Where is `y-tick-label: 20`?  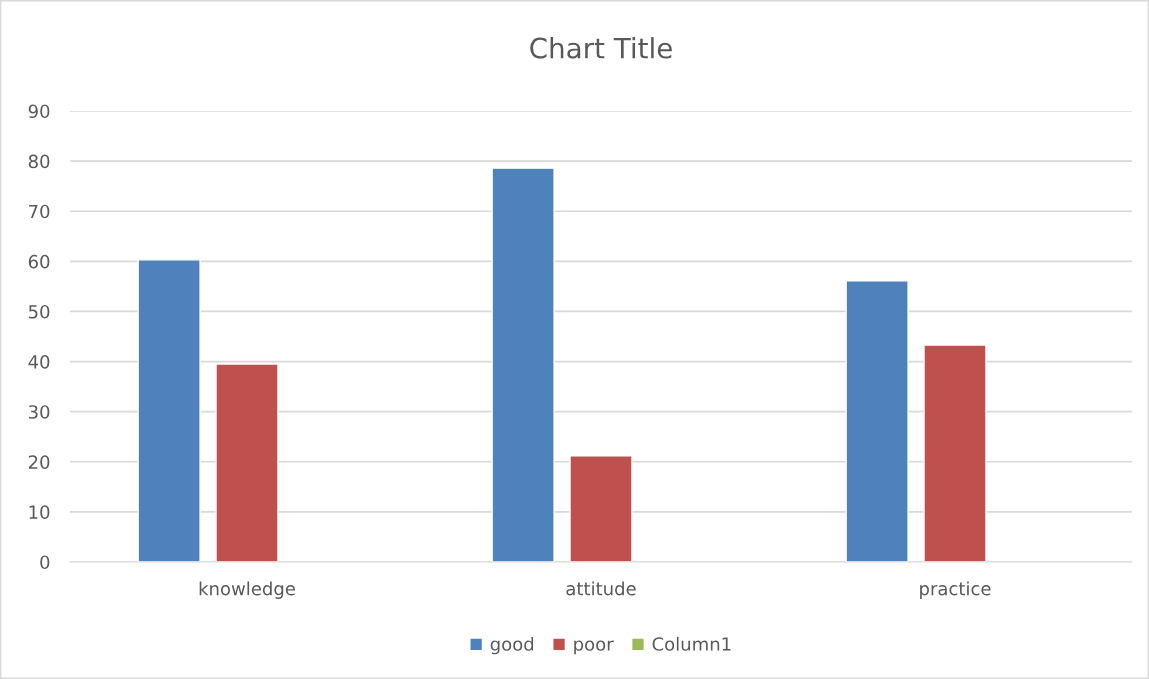 y-tick-label: 20 is located at coordinates (39, 462).